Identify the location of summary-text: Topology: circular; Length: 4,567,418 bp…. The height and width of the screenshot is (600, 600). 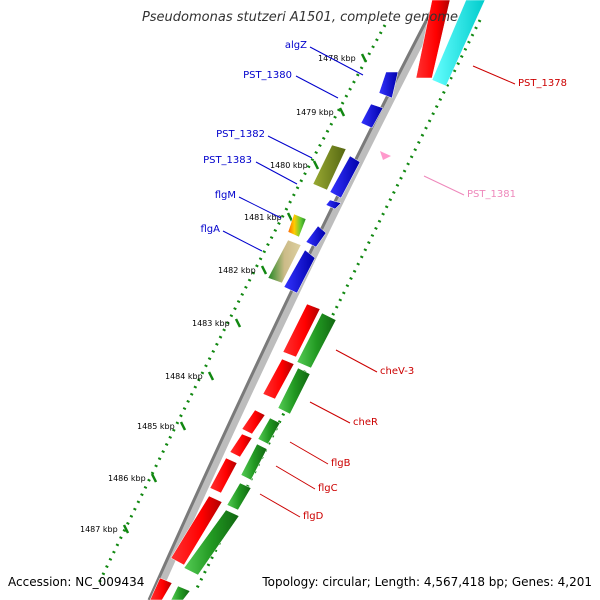
(427, 582).